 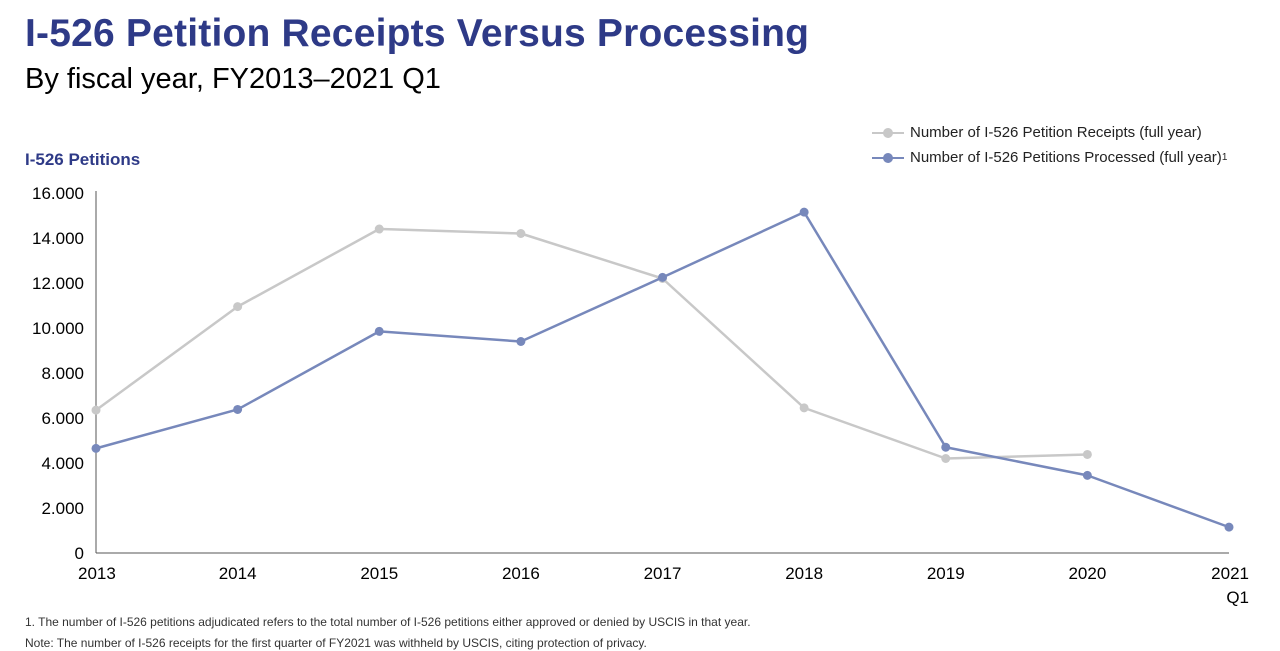 What do you see at coordinates (521, 573) in the screenshot?
I see `x-tick-label: 2016` at bounding box center [521, 573].